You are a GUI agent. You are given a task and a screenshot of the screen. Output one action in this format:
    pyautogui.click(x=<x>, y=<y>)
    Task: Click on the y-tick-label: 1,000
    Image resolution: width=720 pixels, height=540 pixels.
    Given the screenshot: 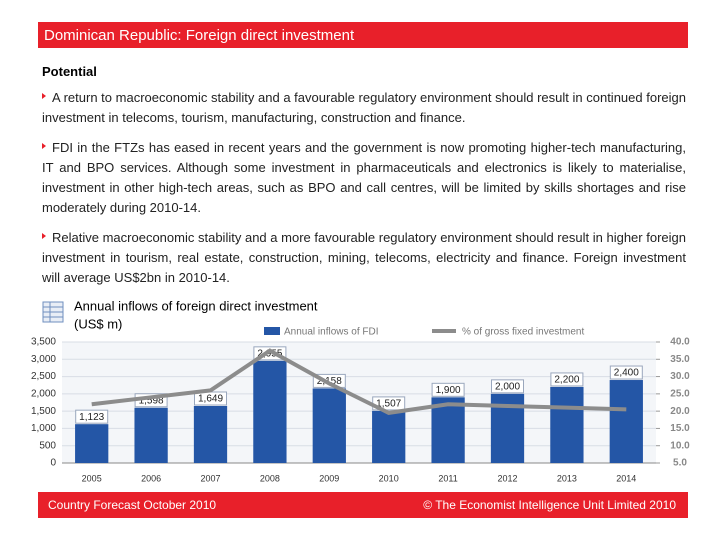 What is the action you would take?
    pyautogui.click(x=43, y=428)
    